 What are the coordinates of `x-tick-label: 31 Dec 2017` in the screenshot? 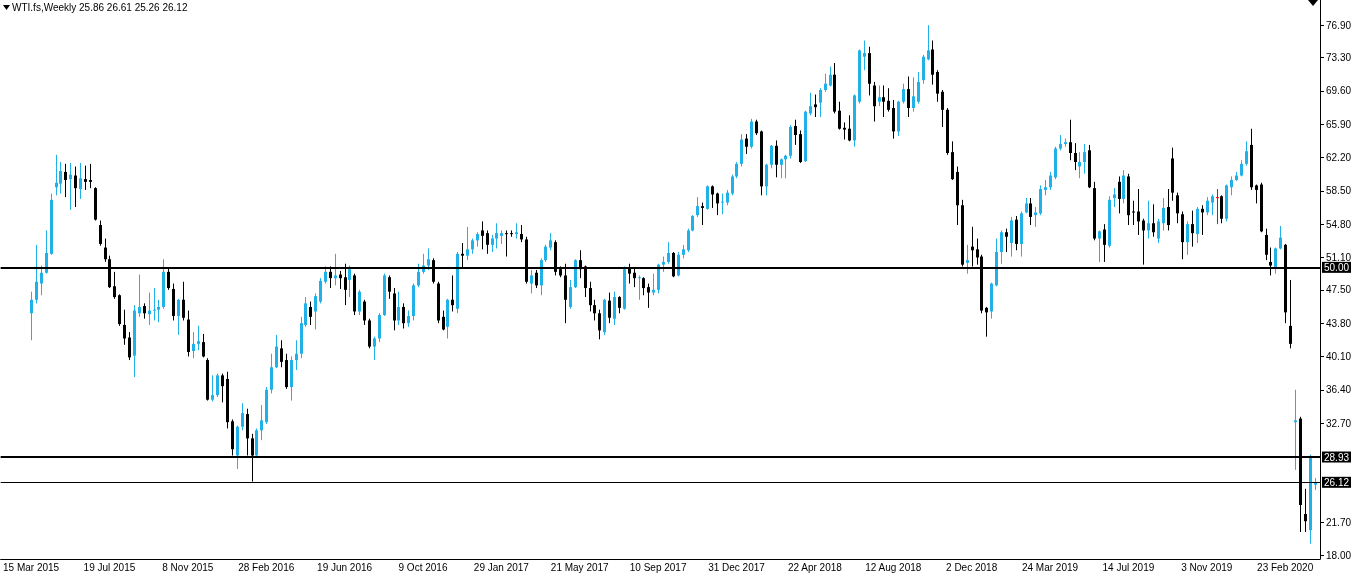 It's located at (737, 567).